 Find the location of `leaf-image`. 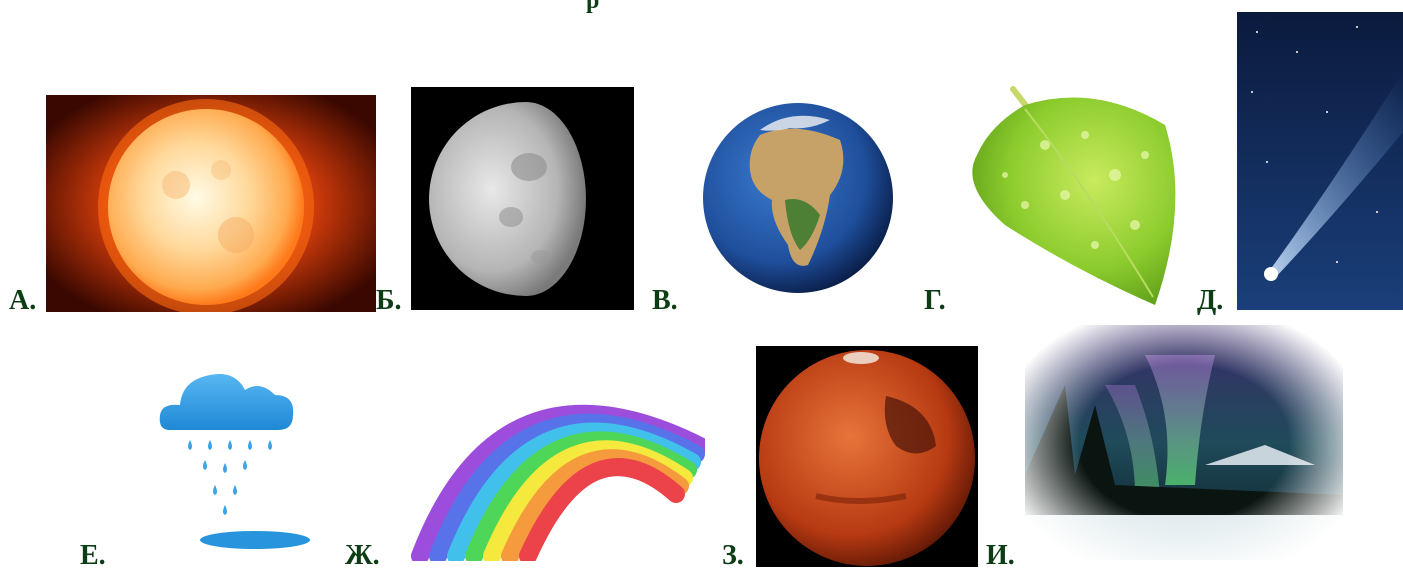

leaf-image is located at coordinates (1074, 196).